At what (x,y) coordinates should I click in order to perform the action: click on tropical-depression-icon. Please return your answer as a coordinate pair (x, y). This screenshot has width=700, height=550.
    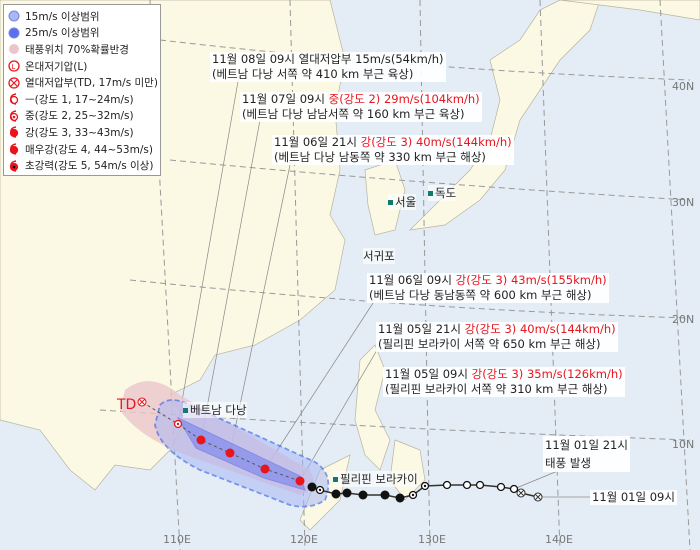
    Looking at the image, I should click on (14, 83).